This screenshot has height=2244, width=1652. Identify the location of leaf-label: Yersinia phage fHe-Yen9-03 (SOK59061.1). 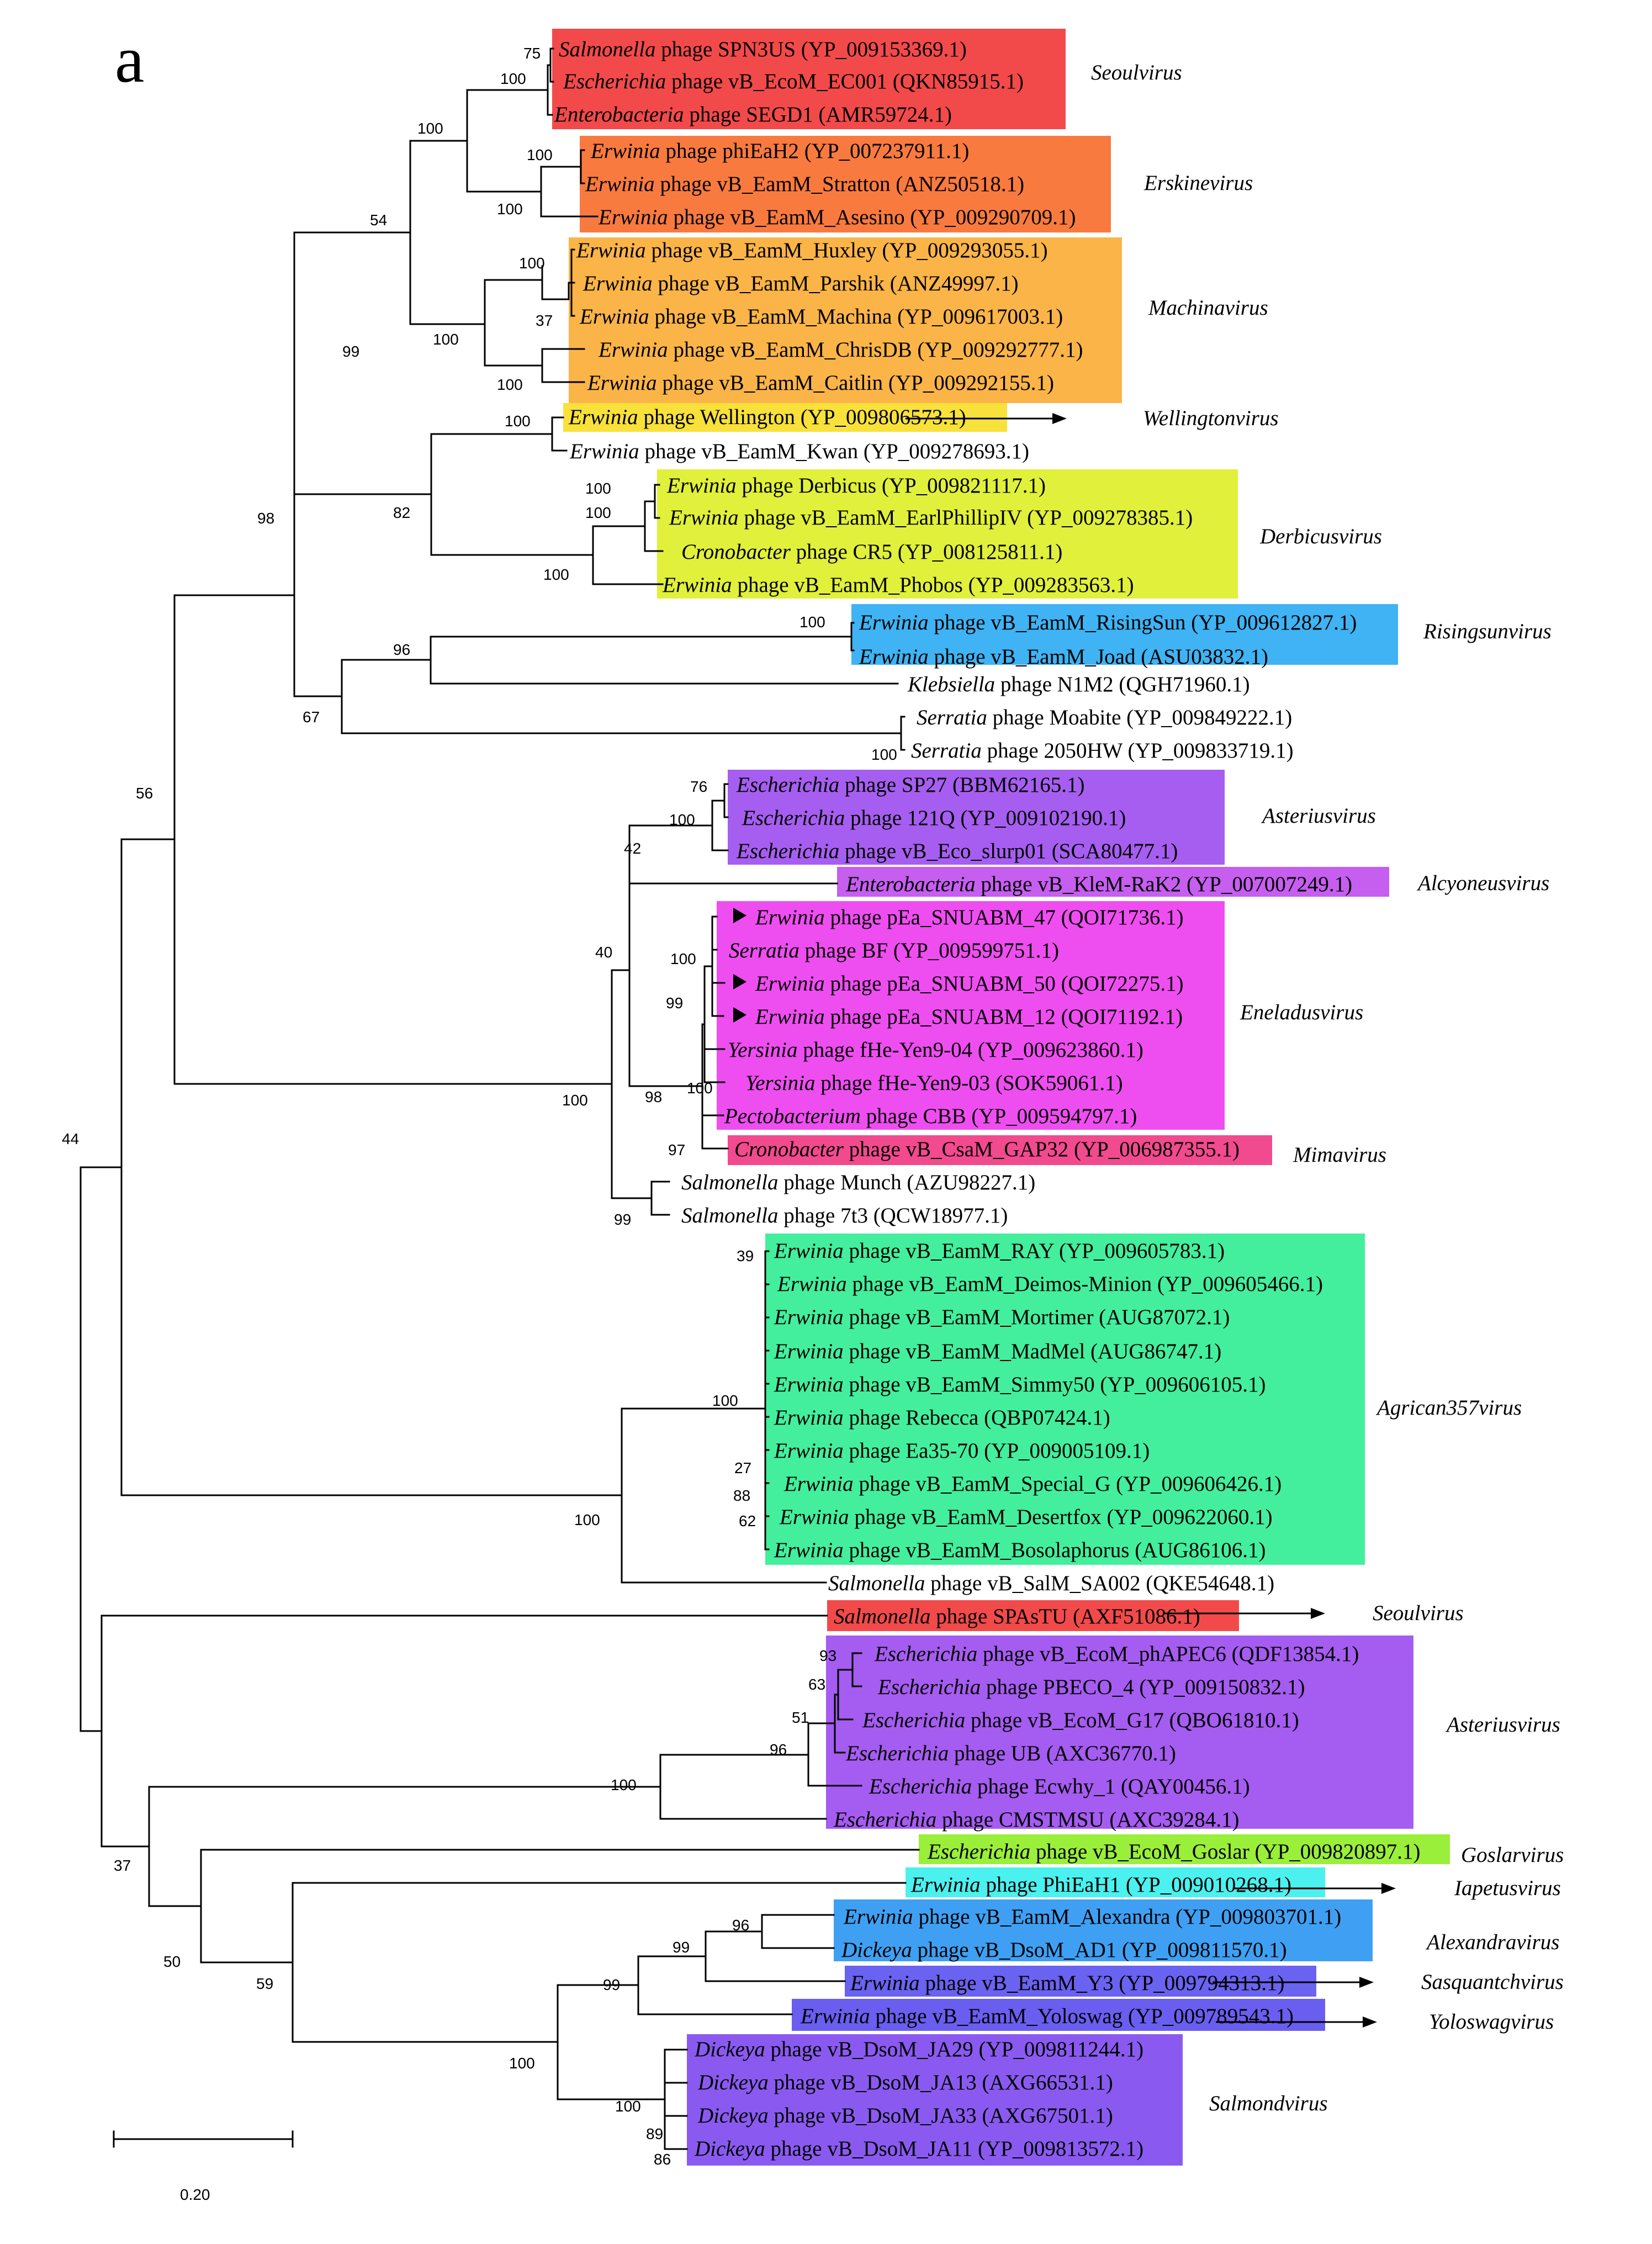
(934, 1083).